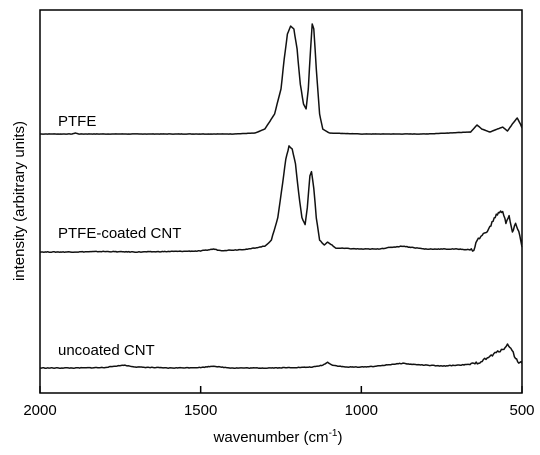 This screenshot has height=455, width=540. I want to click on x-tick-label: 1500, so click(200, 410).